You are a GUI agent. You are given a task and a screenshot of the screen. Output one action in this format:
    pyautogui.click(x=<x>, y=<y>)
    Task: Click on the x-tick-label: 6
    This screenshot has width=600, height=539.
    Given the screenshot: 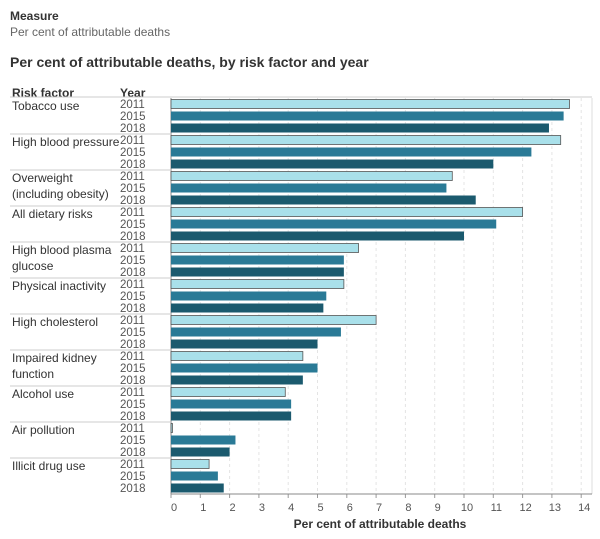 What is the action you would take?
    pyautogui.click(x=350, y=508)
    